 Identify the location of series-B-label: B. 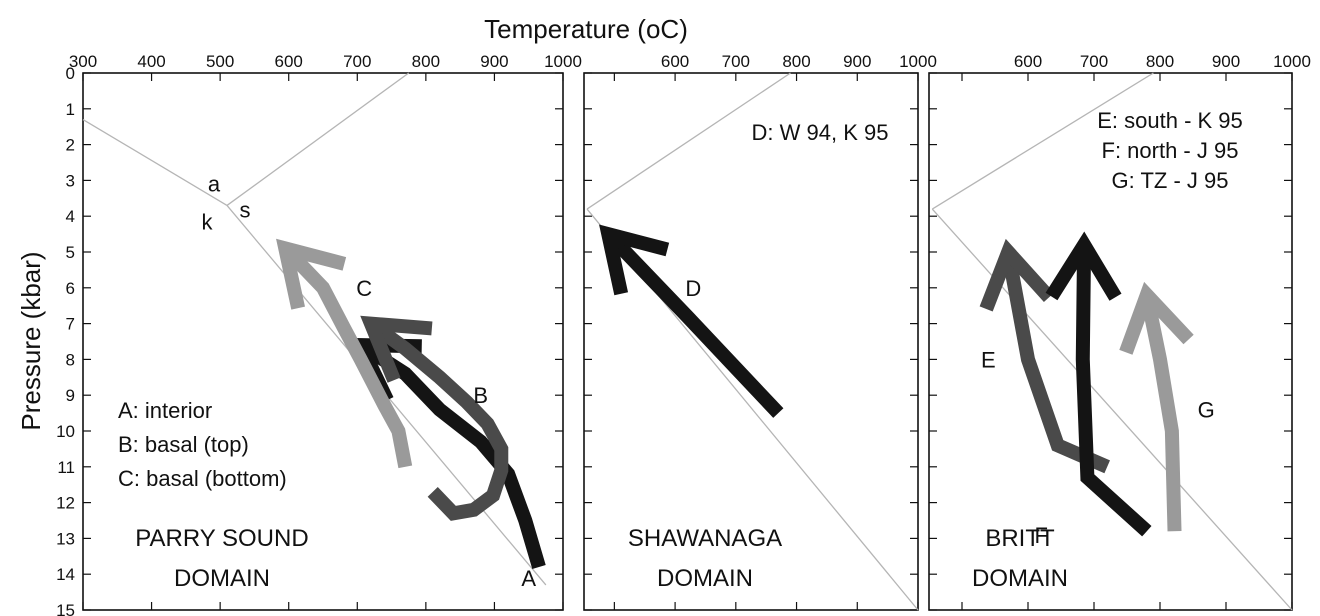
(480, 395).